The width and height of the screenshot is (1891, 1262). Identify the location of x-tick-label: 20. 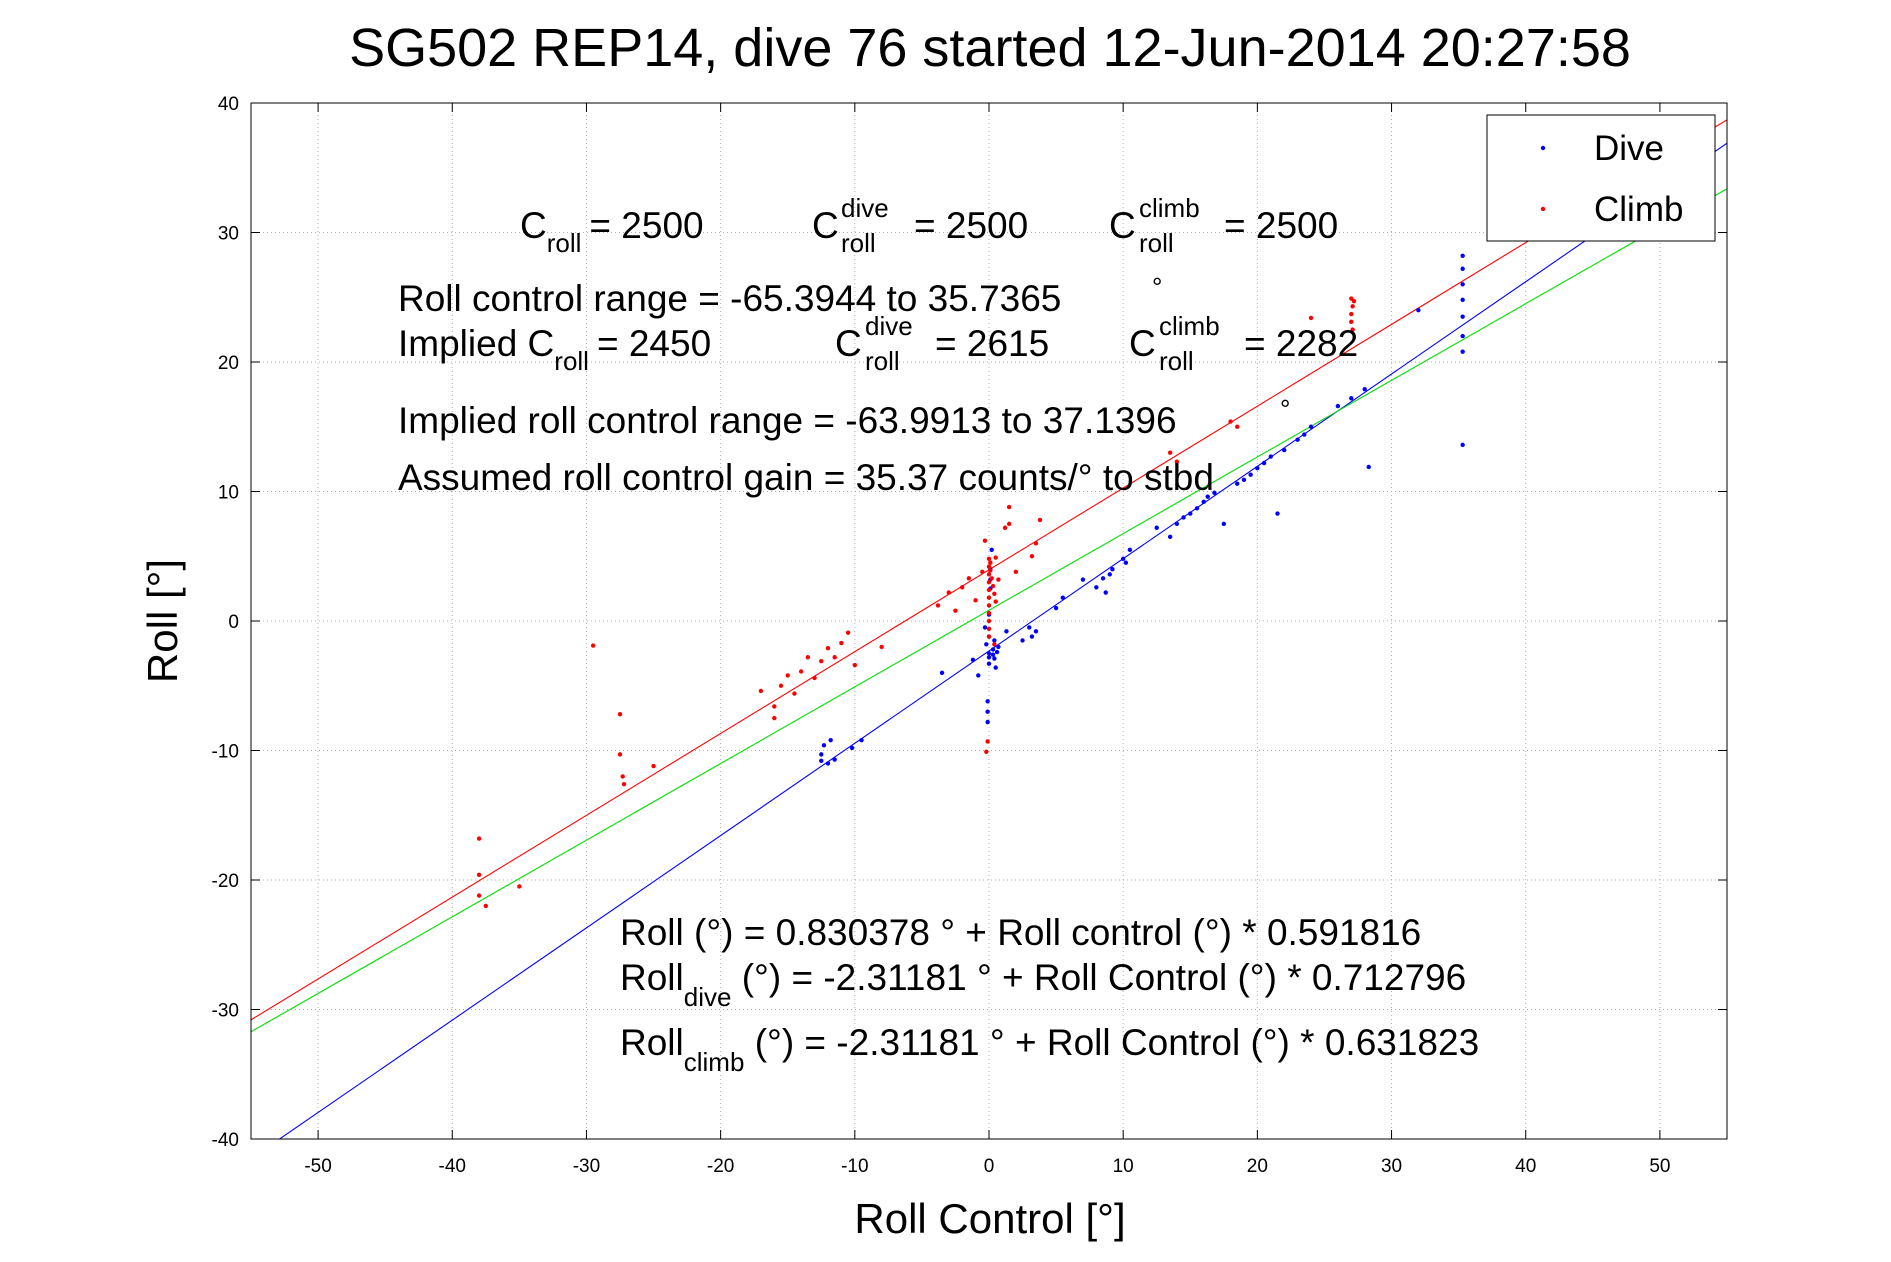
(1257, 1166).